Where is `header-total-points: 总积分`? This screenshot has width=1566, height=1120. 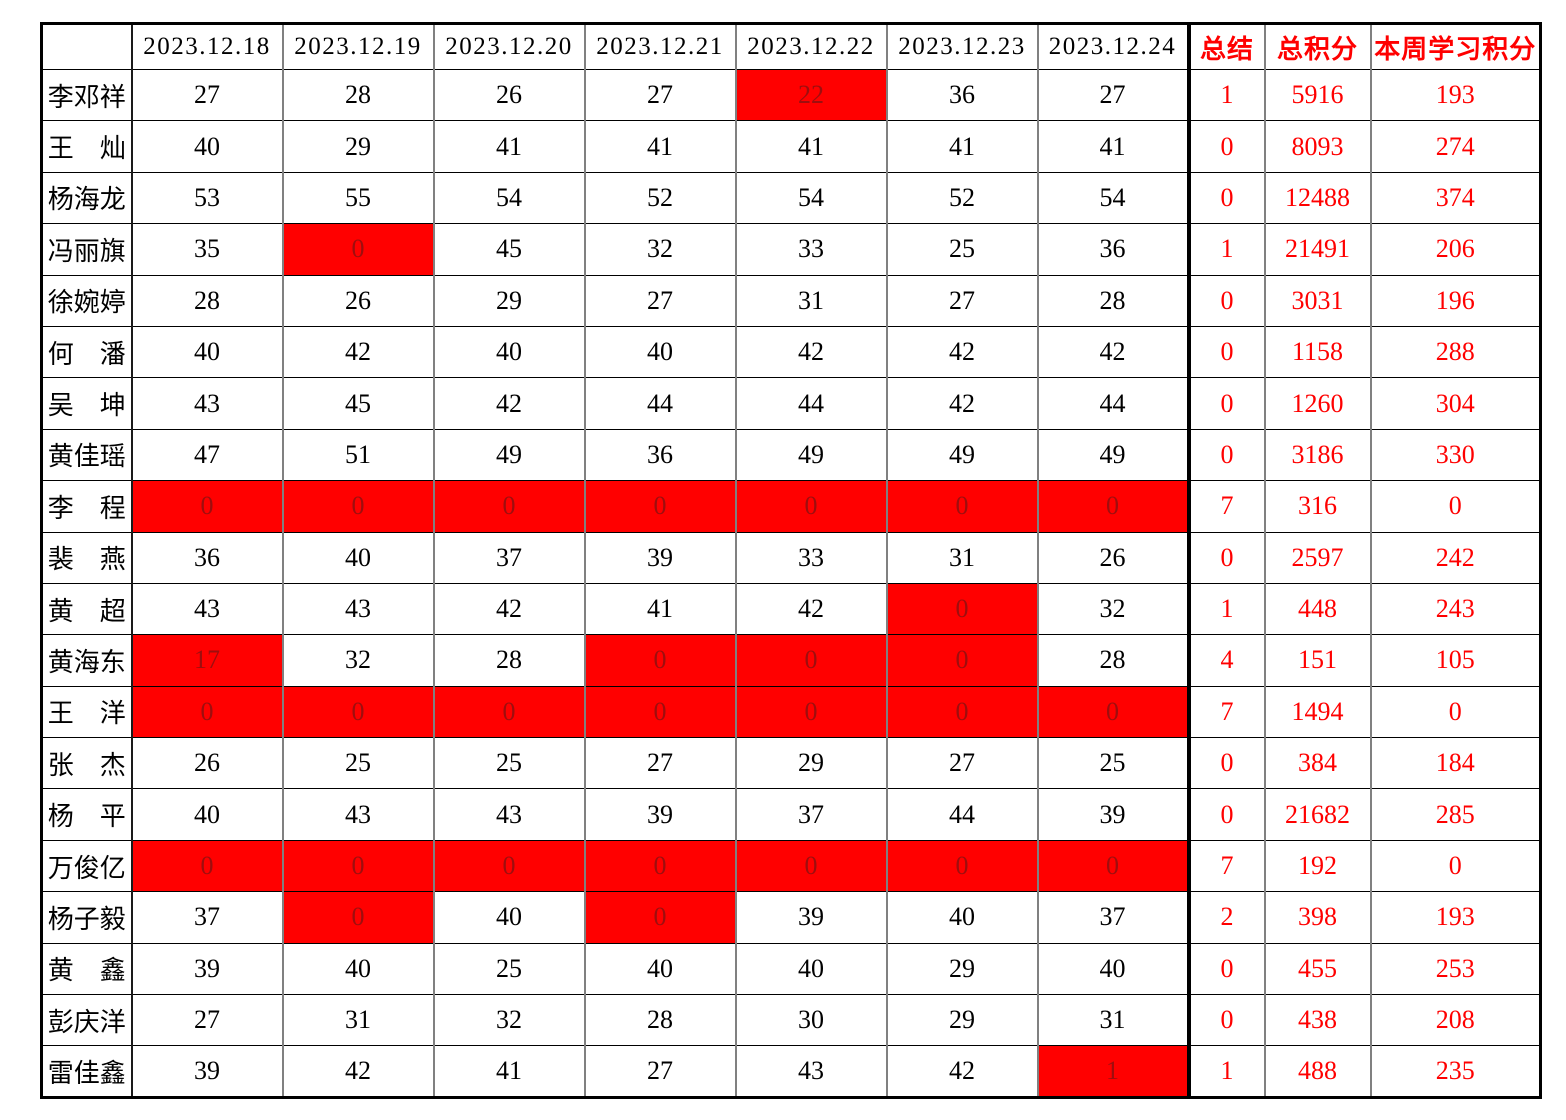 header-total-points: 总积分 is located at coordinates (1317, 46).